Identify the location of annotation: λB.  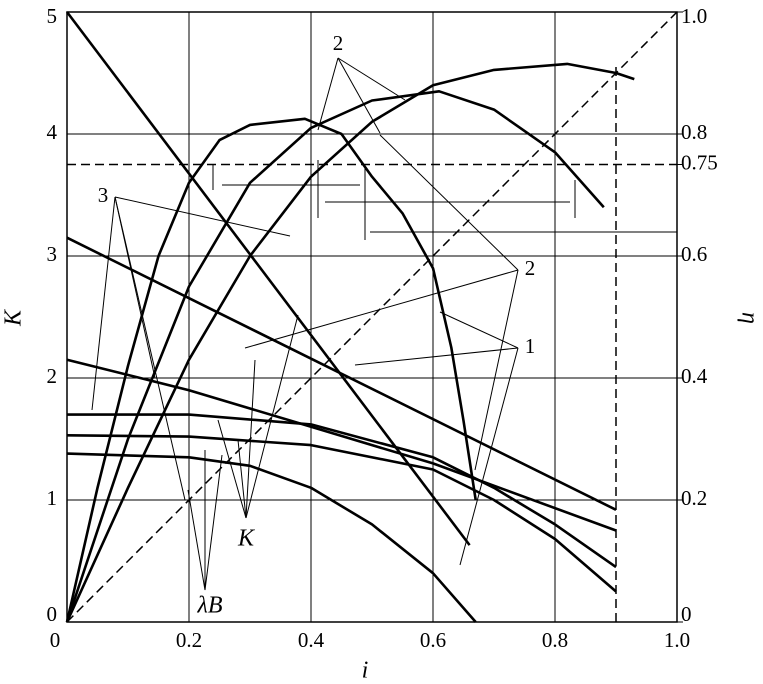
(209, 606).